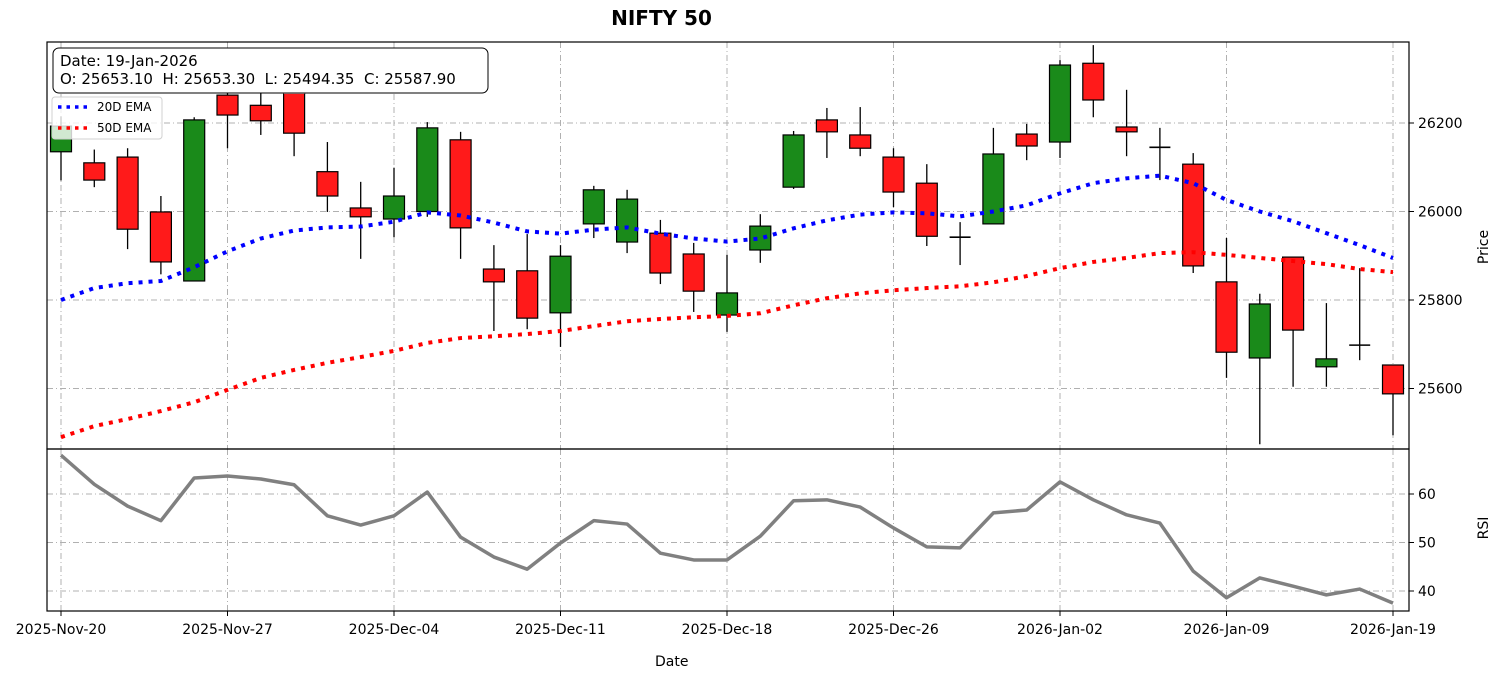 Image resolution: width=1498 pixels, height=679 pixels. Describe the element at coordinates (1440, 301) in the screenshot. I see `price-tick-label: 25800` at that location.